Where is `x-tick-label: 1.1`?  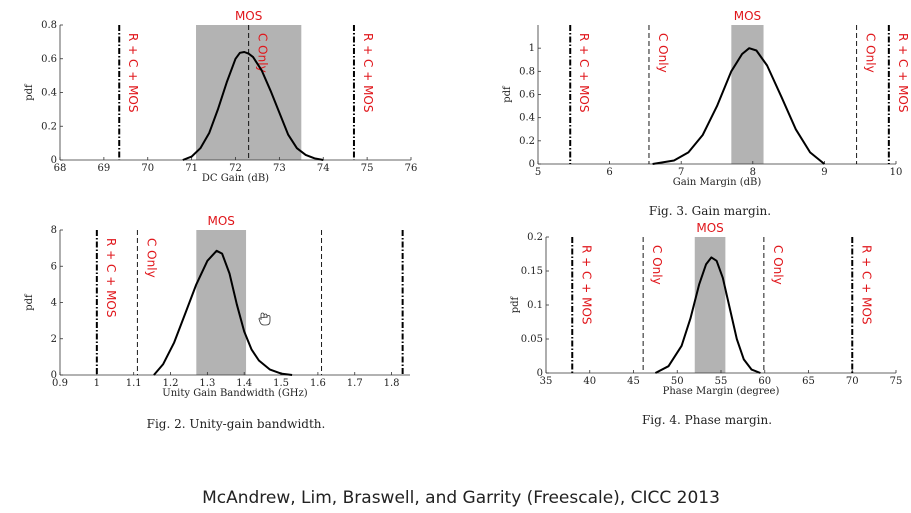 x-tick-label: 1.1 is located at coordinates (134, 383).